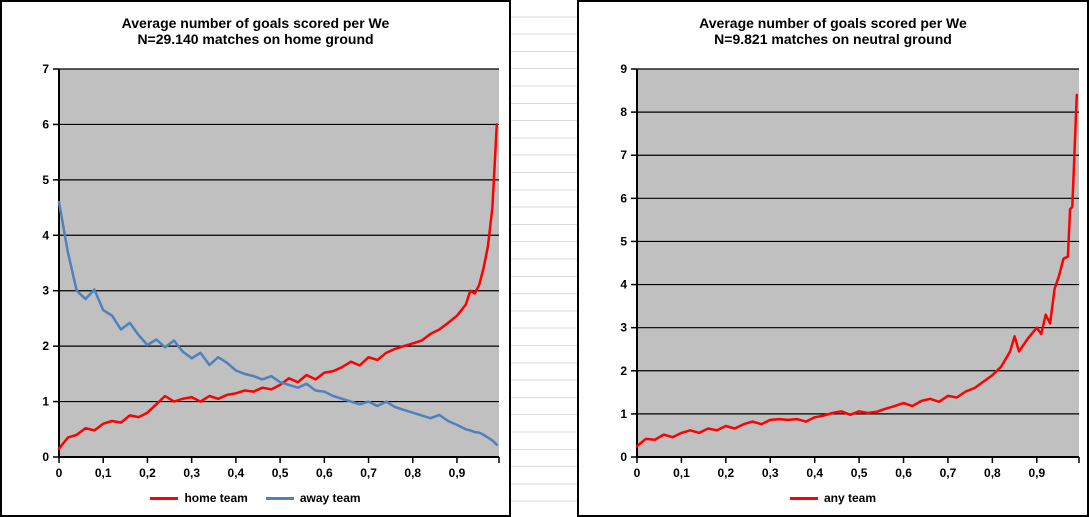  What do you see at coordinates (623, 112) in the screenshot?
I see `svg-text: 8` at bounding box center [623, 112].